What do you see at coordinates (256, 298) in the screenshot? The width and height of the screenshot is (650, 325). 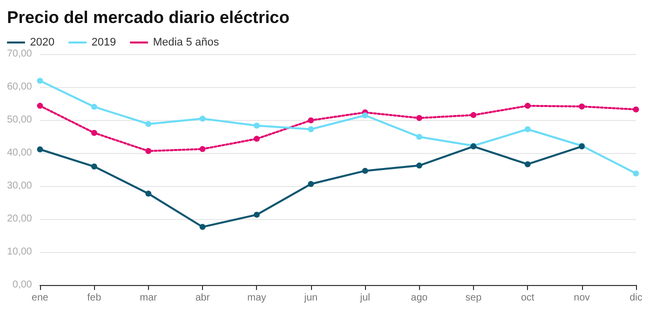 I see `x-tick-label: may` at bounding box center [256, 298].